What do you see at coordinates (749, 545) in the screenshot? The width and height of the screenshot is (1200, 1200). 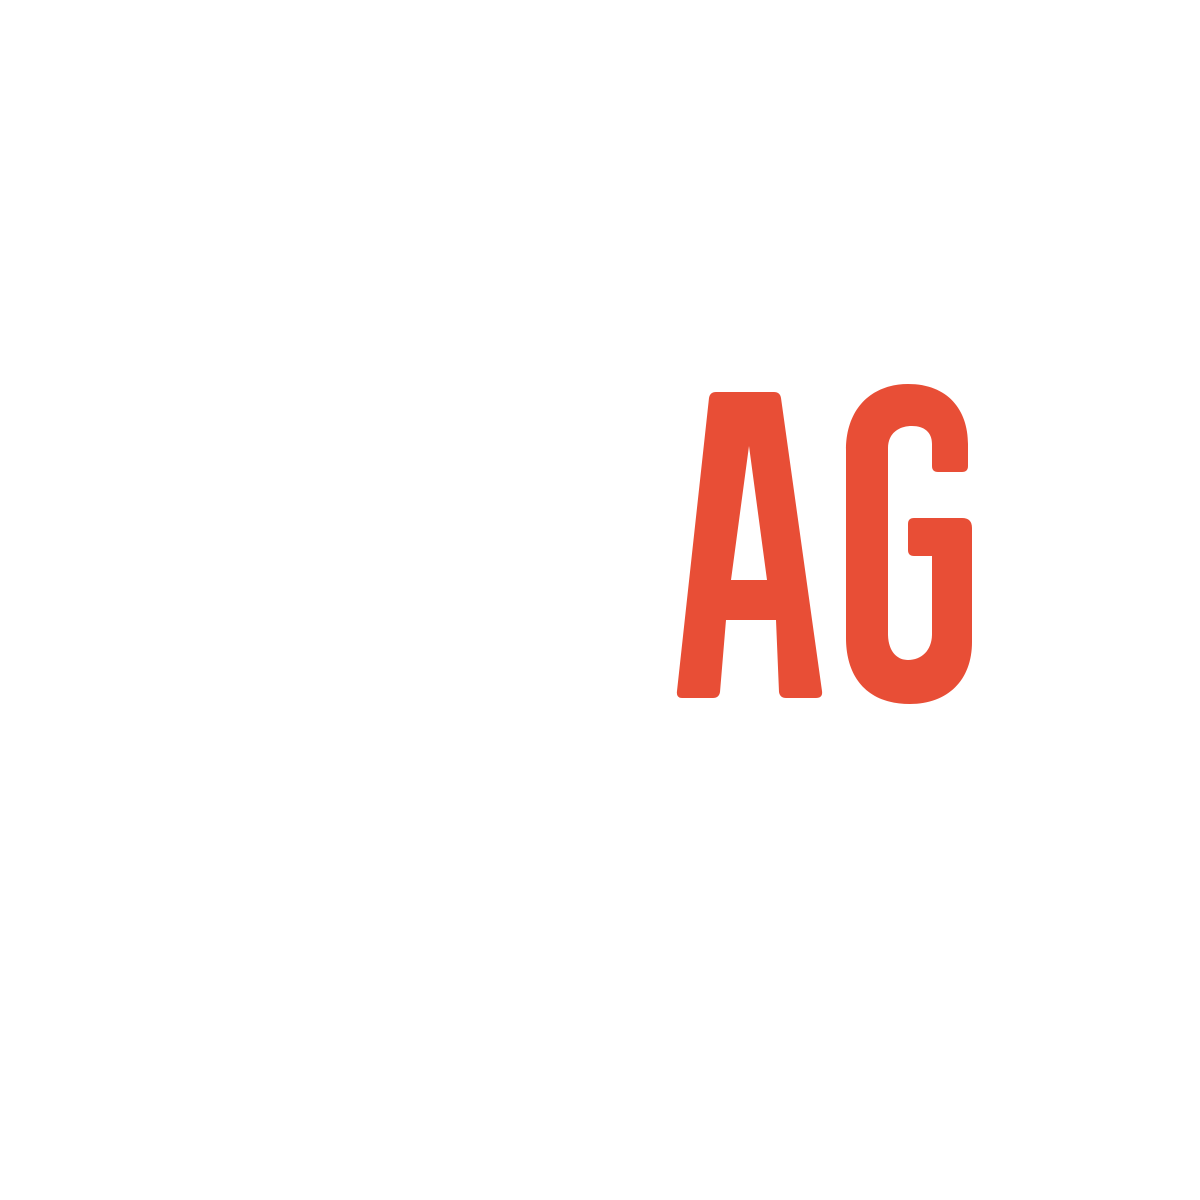 I see `logo-letter-a` at bounding box center [749, 545].